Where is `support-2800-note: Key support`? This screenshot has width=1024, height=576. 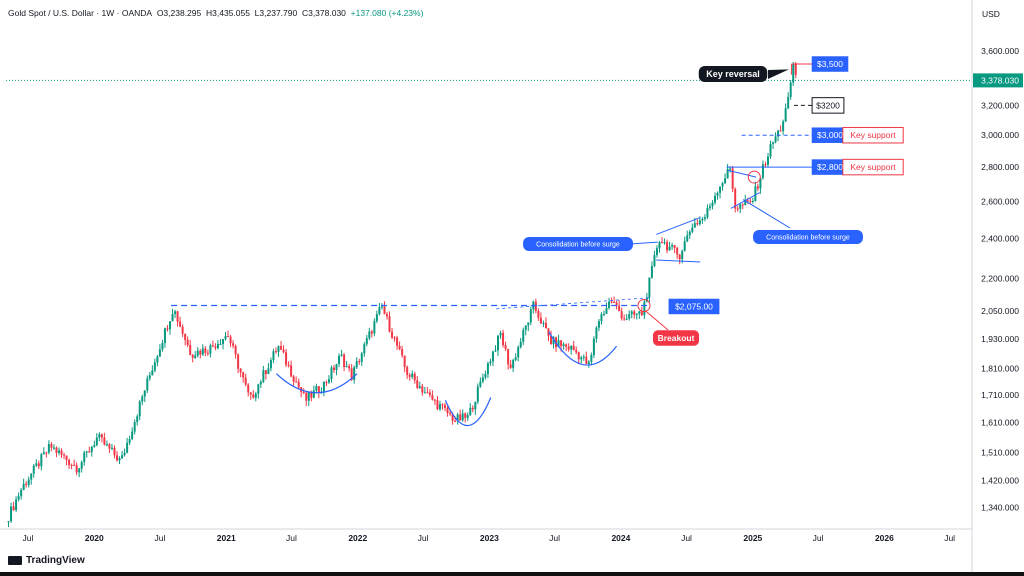 support-2800-note: Key support is located at coordinates (873, 167).